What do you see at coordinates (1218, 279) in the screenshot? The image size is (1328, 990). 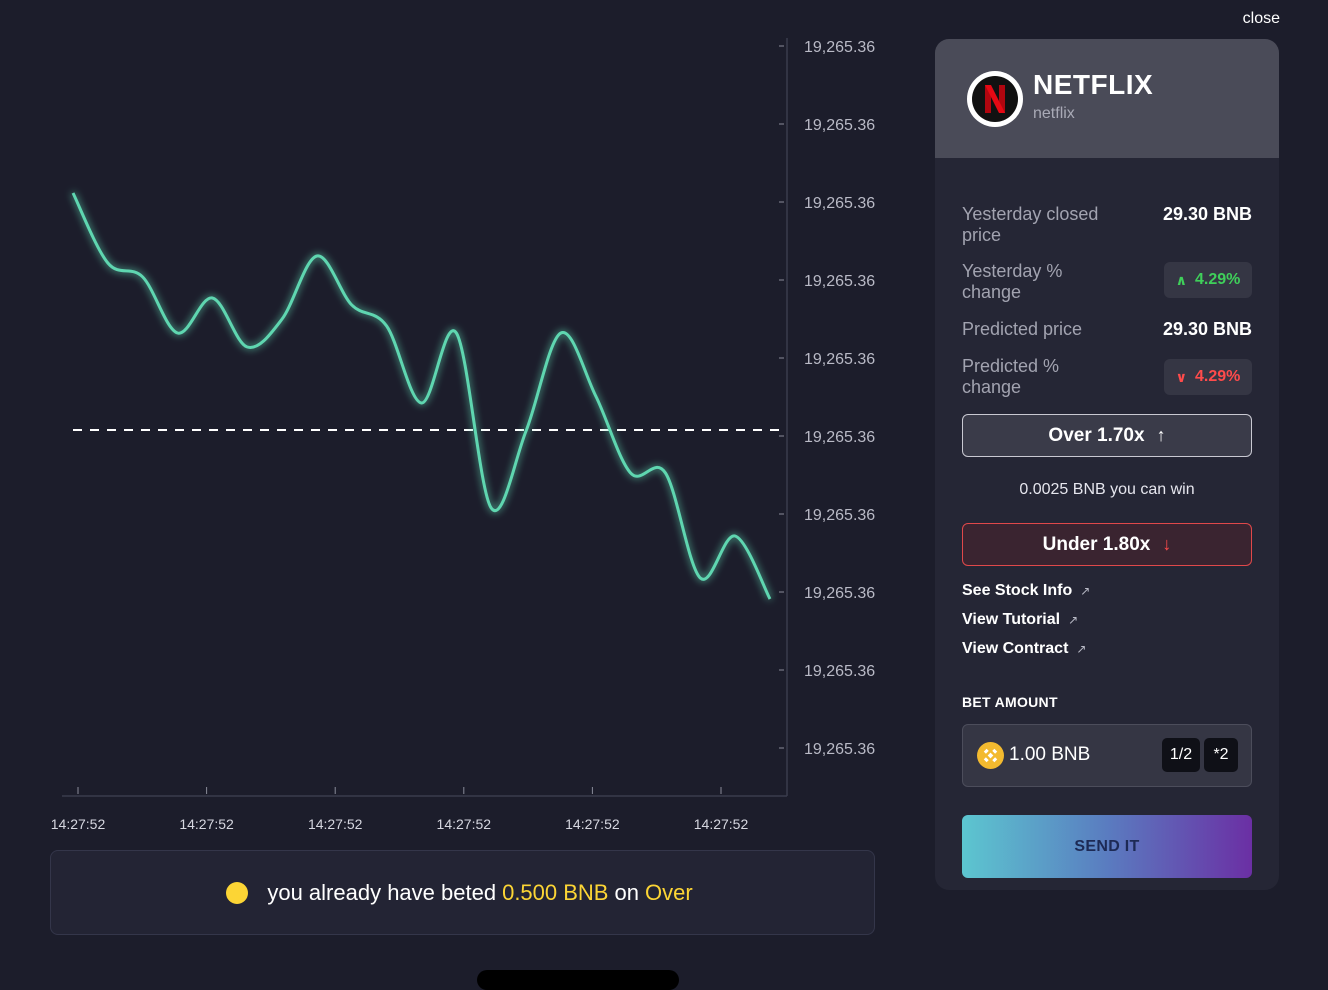 I see `yesterday-change-value: 4.29%` at bounding box center [1218, 279].